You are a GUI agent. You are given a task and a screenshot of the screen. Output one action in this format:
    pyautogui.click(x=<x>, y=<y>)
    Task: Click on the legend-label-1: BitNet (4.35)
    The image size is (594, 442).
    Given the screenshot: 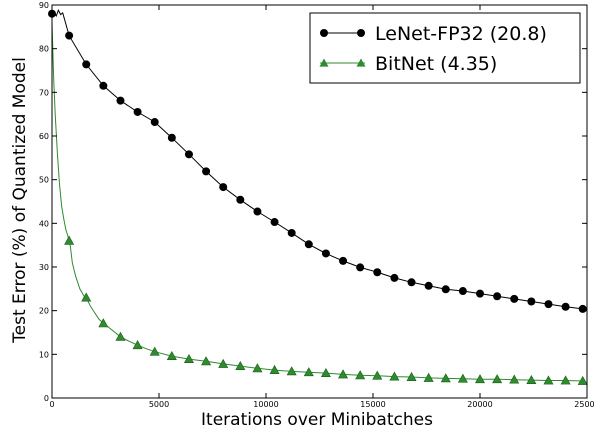 What is the action you would take?
    pyautogui.click(x=436, y=64)
    